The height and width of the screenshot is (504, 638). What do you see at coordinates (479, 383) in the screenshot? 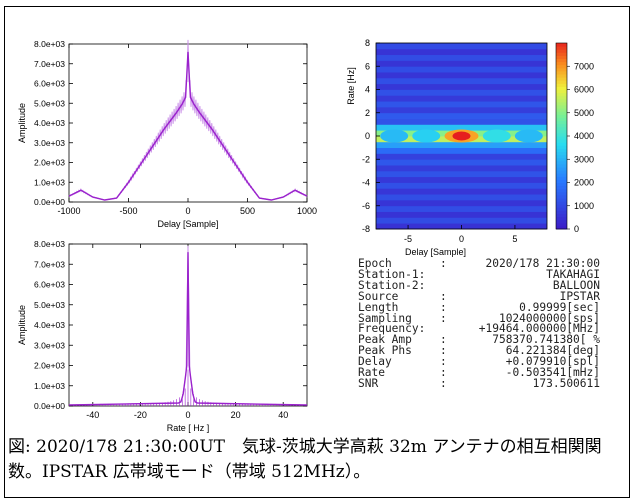
I see `info-row: SNR: 173.500611` at bounding box center [479, 383].